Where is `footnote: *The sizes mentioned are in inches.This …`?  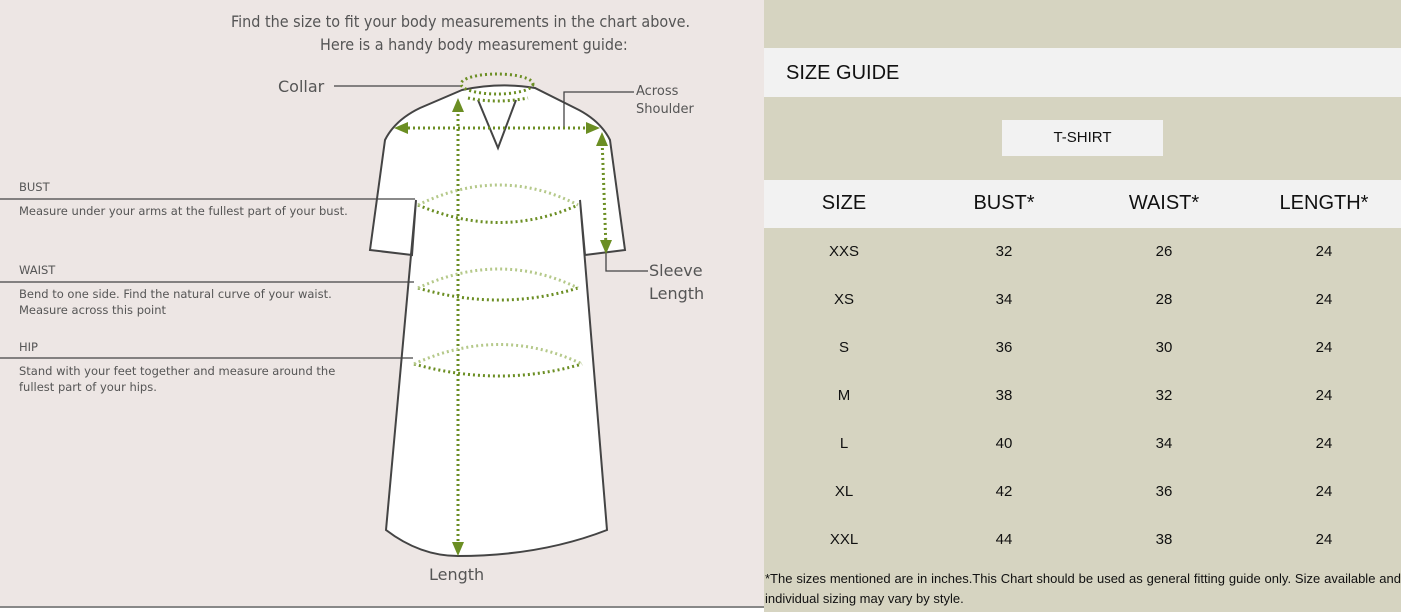 footnote: *The sizes mentioned are in inches.This … is located at coordinates (1083, 588).